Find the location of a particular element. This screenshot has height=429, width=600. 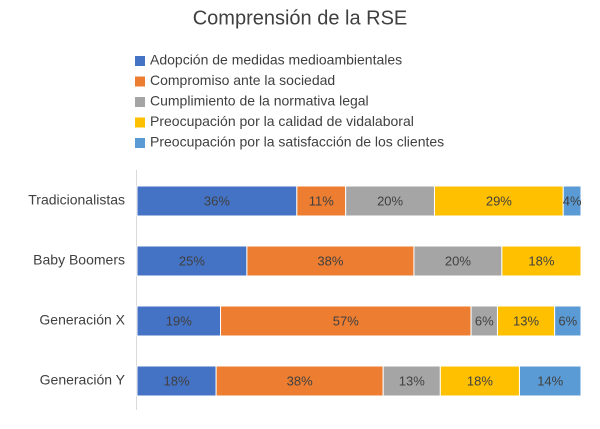

y-tick-label: Baby Boomers is located at coordinates (79, 260).